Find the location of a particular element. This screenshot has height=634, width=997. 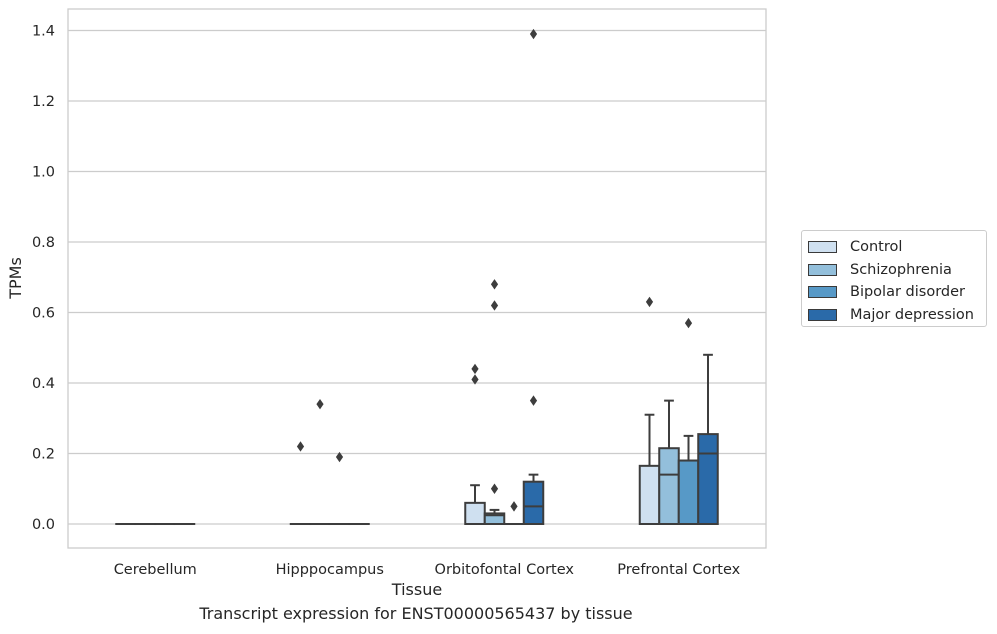

x-tick-label: Cerebellum is located at coordinates (155, 570).